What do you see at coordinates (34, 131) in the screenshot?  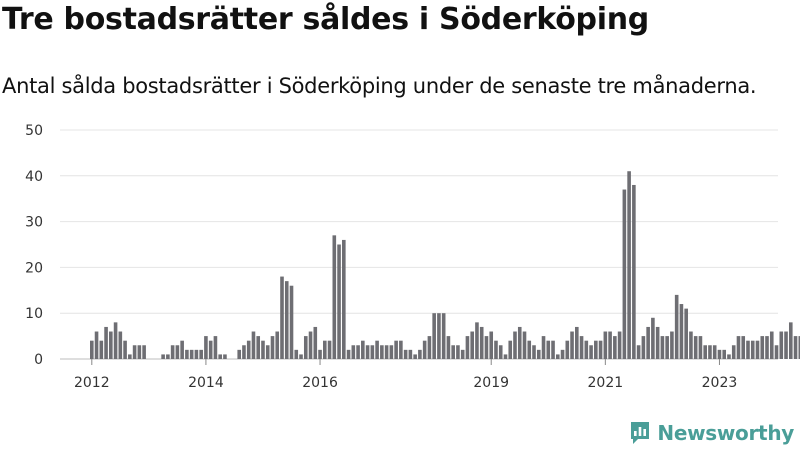 I see `y-tick-label: 50` at bounding box center [34, 131].